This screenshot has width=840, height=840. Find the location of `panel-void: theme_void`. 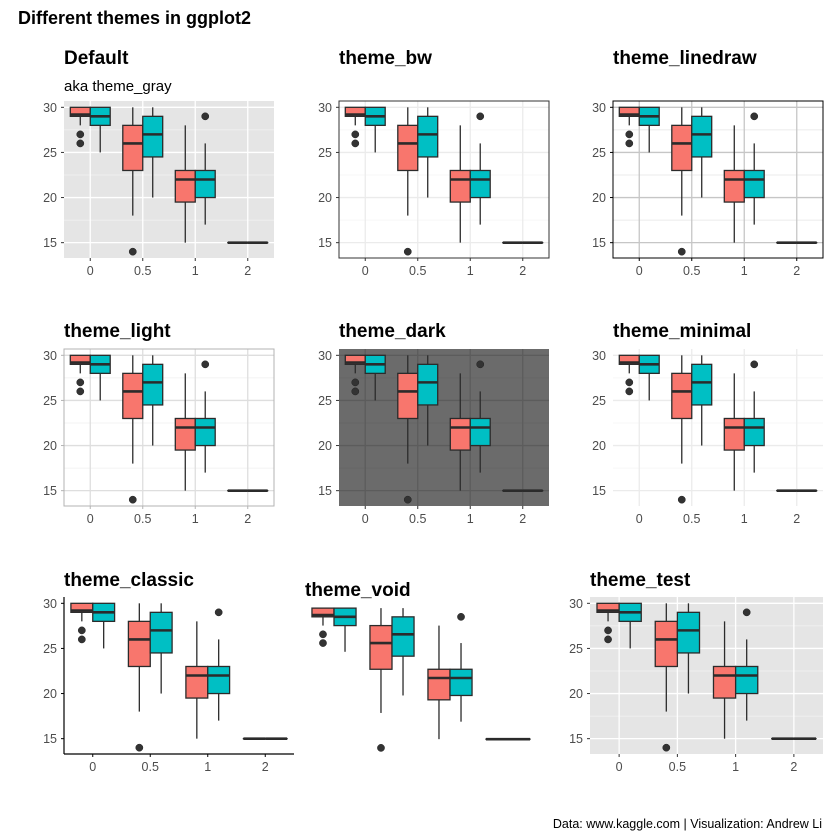

panel-void: theme_void is located at coordinates (418, 666).